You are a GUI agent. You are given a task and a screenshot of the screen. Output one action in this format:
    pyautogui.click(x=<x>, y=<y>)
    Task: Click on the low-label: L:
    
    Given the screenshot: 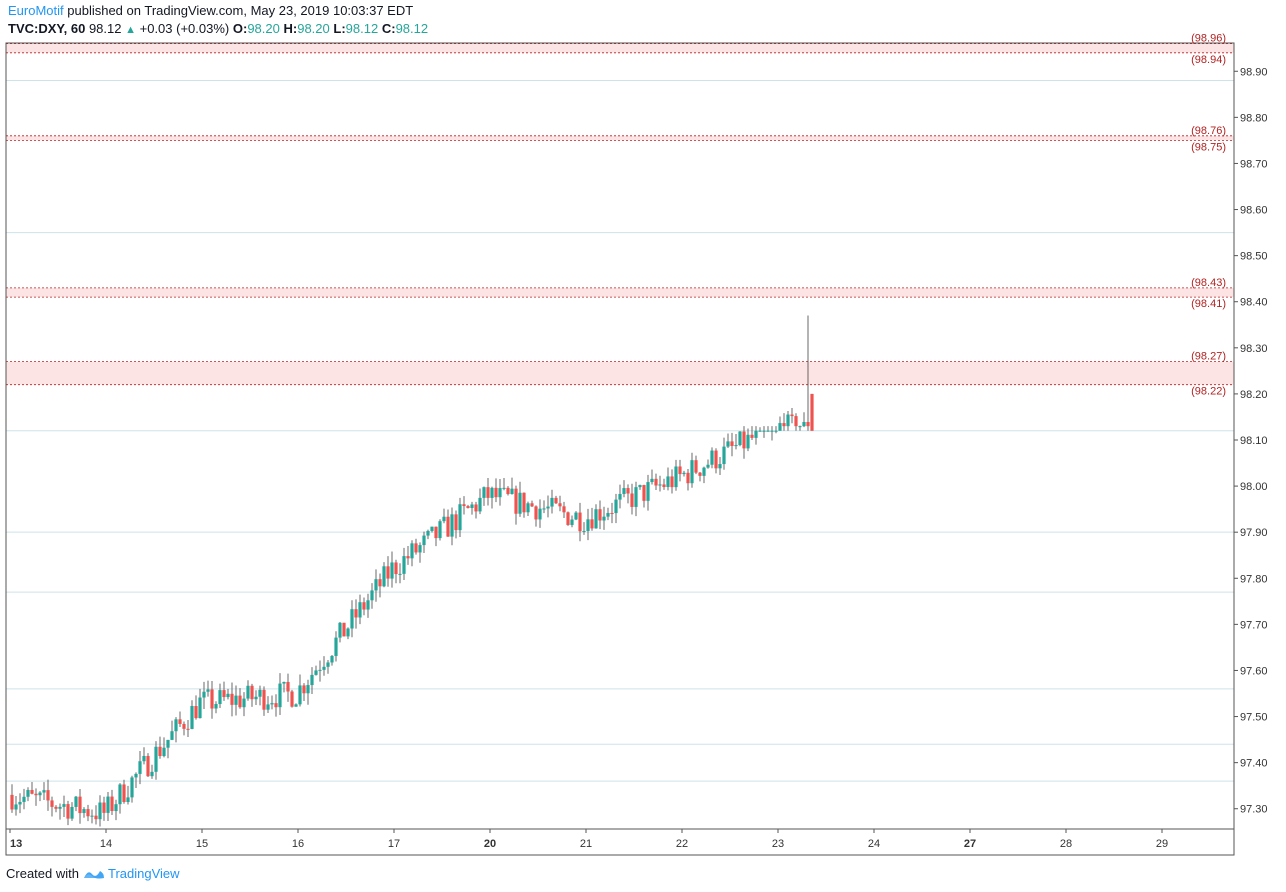 What is the action you would take?
    pyautogui.click(x=339, y=28)
    